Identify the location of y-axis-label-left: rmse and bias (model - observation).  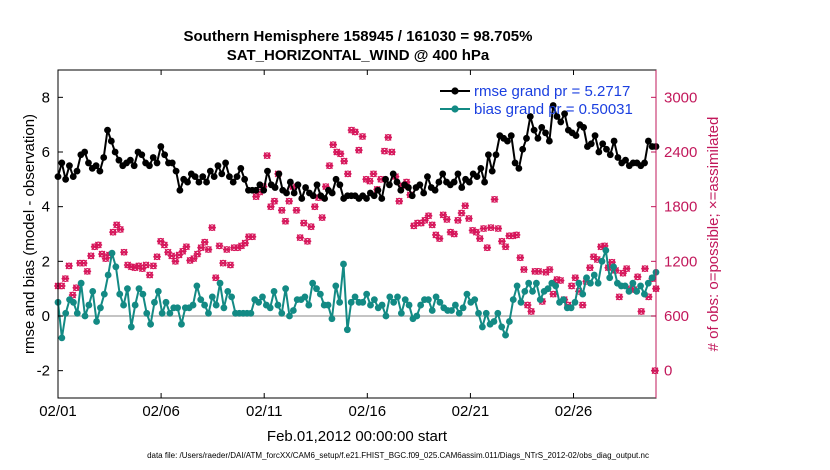
(29, 234).